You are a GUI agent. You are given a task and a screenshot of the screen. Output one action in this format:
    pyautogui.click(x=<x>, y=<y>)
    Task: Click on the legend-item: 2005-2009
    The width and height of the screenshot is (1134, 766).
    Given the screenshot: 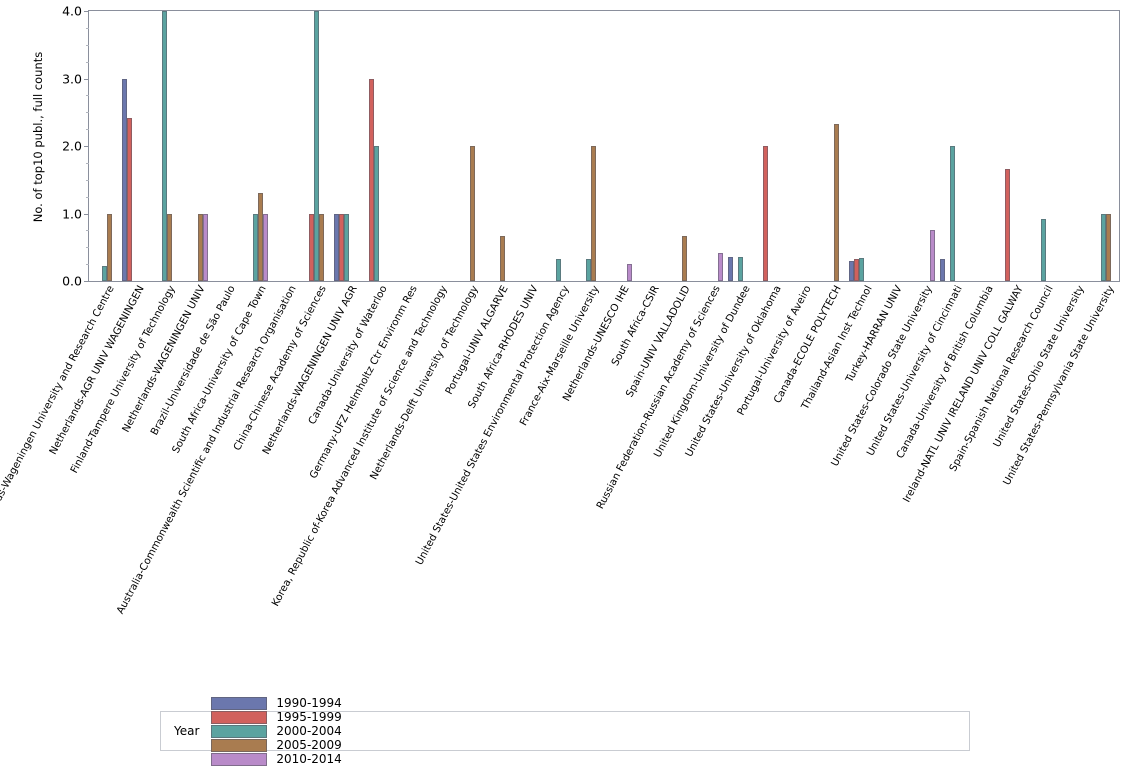 What is the action you would take?
    pyautogui.click(x=287, y=745)
    